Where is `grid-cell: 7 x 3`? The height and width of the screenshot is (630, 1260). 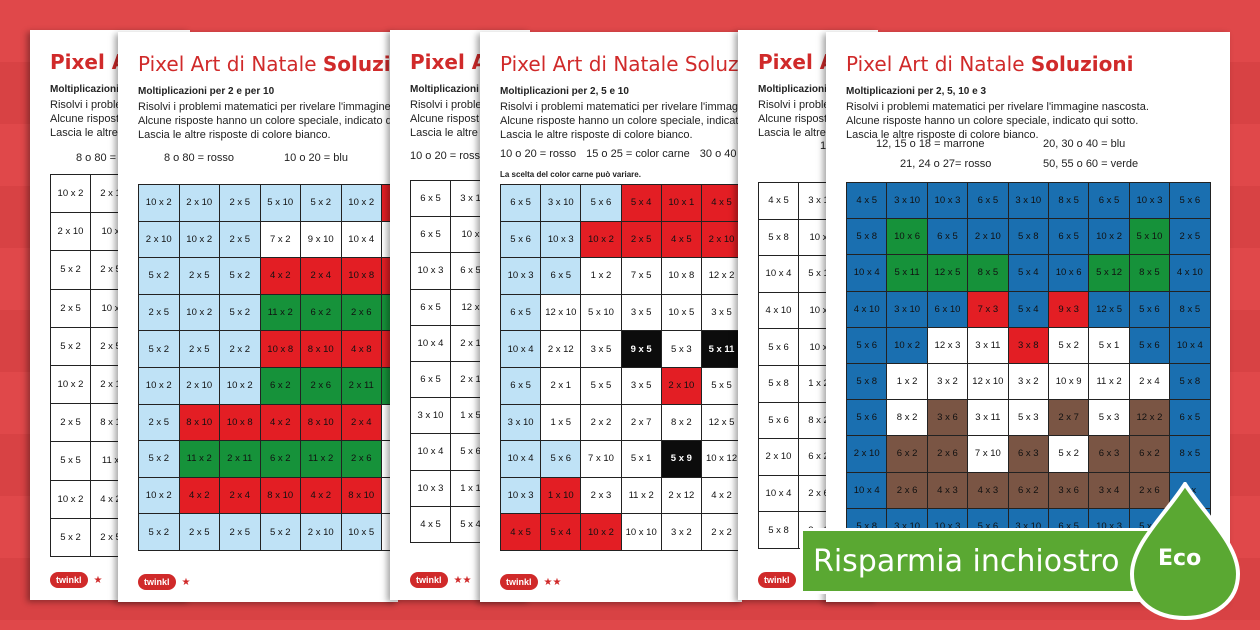 grid-cell: 7 x 3 is located at coordinates (988, 309).